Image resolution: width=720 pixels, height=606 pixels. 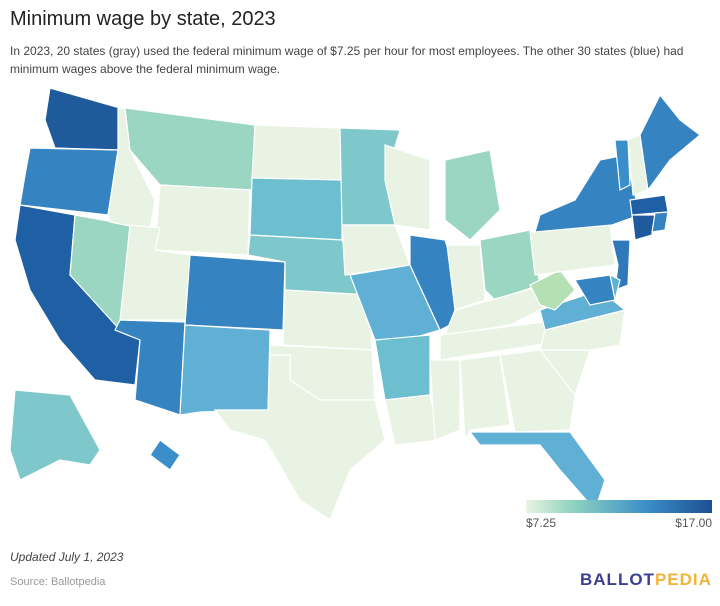 What do you see at coordinates (67, 557) in the screenshot?
I see `updated-note: Updated July 1, 2023` at bounding box center [67, 557].